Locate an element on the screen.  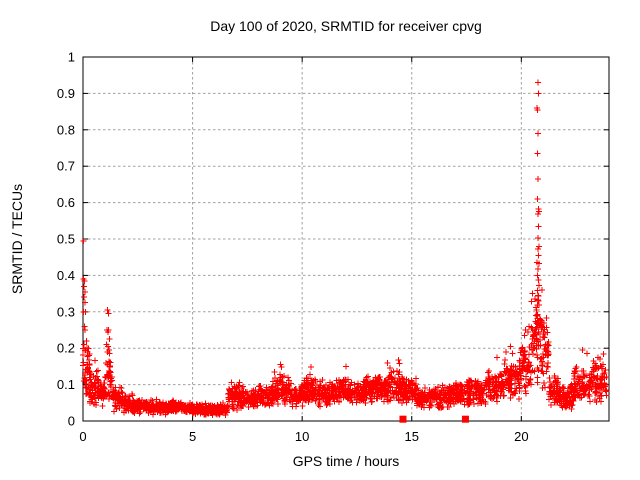
x-tick-label: 0 is located at coordinates (82, 436).